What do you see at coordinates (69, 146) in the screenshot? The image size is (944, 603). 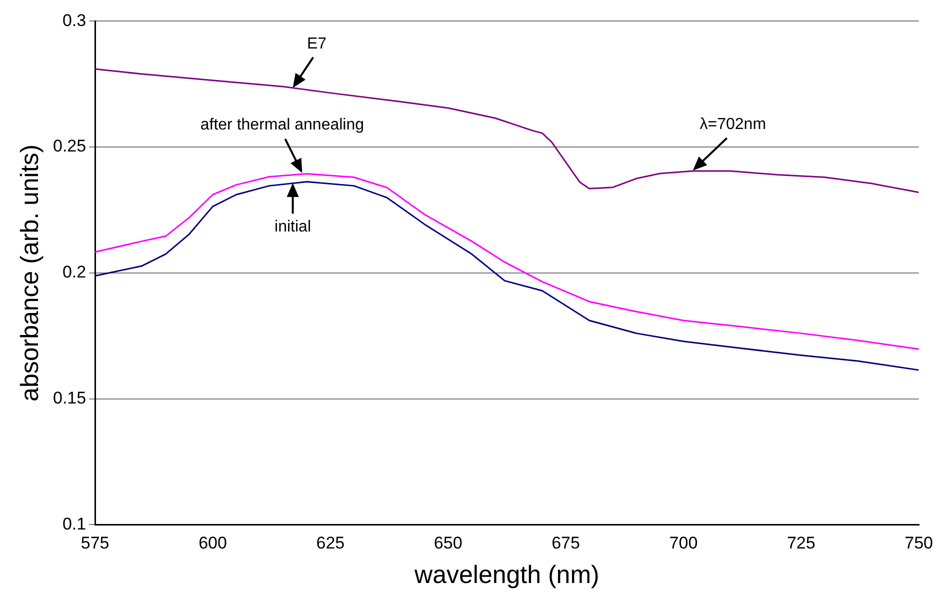 I see `y-tick-label: 0.25` at bounding box center [69, 146].